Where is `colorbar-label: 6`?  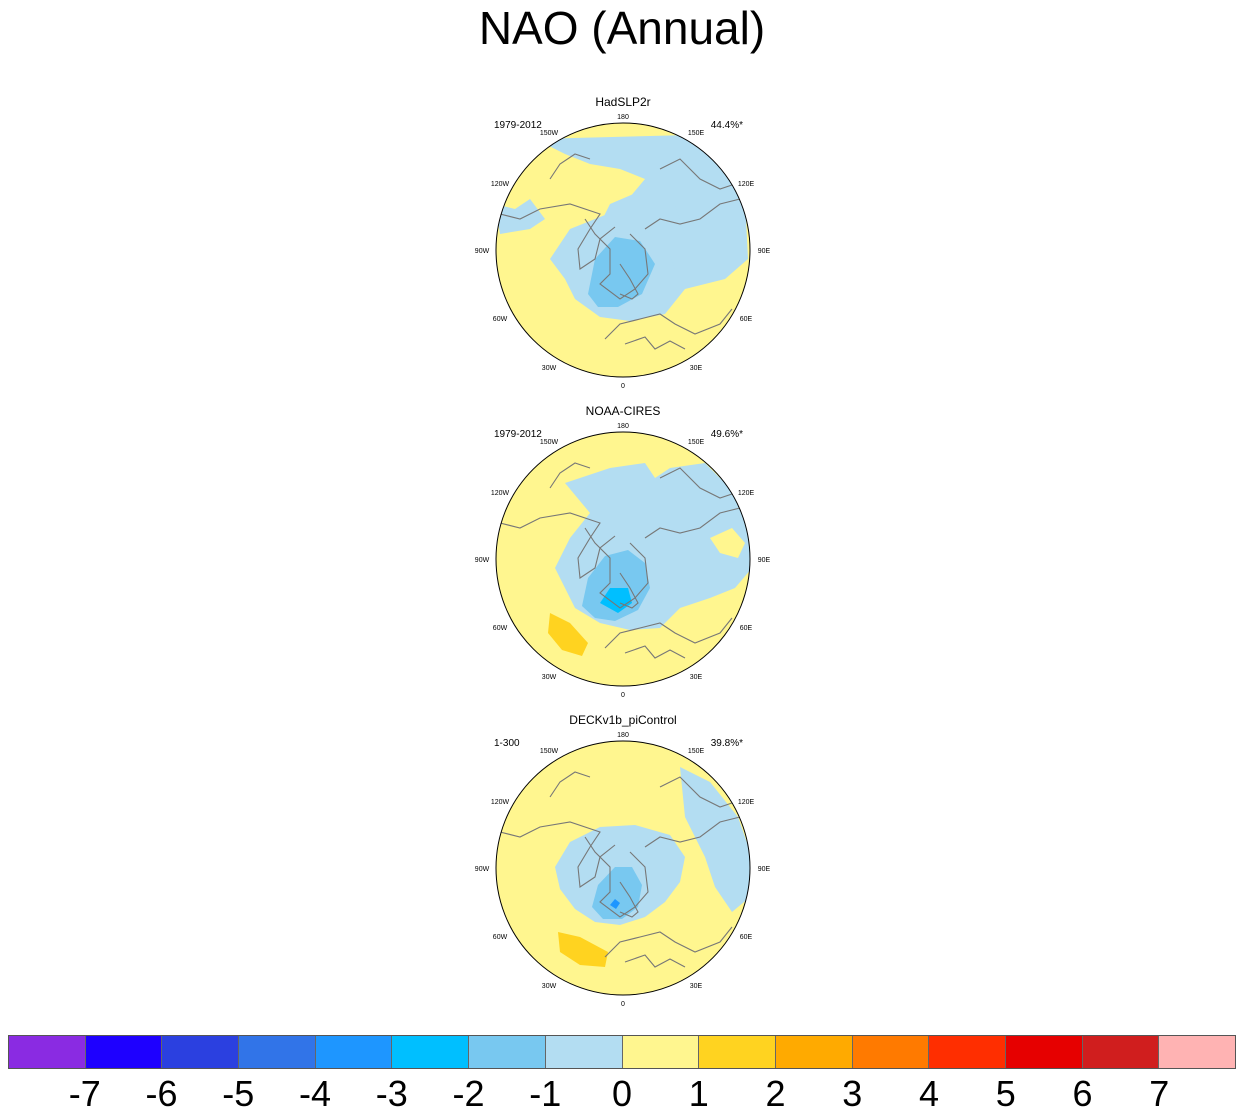
colorbar-label: 6 is located at coordinates (1082, 1093).